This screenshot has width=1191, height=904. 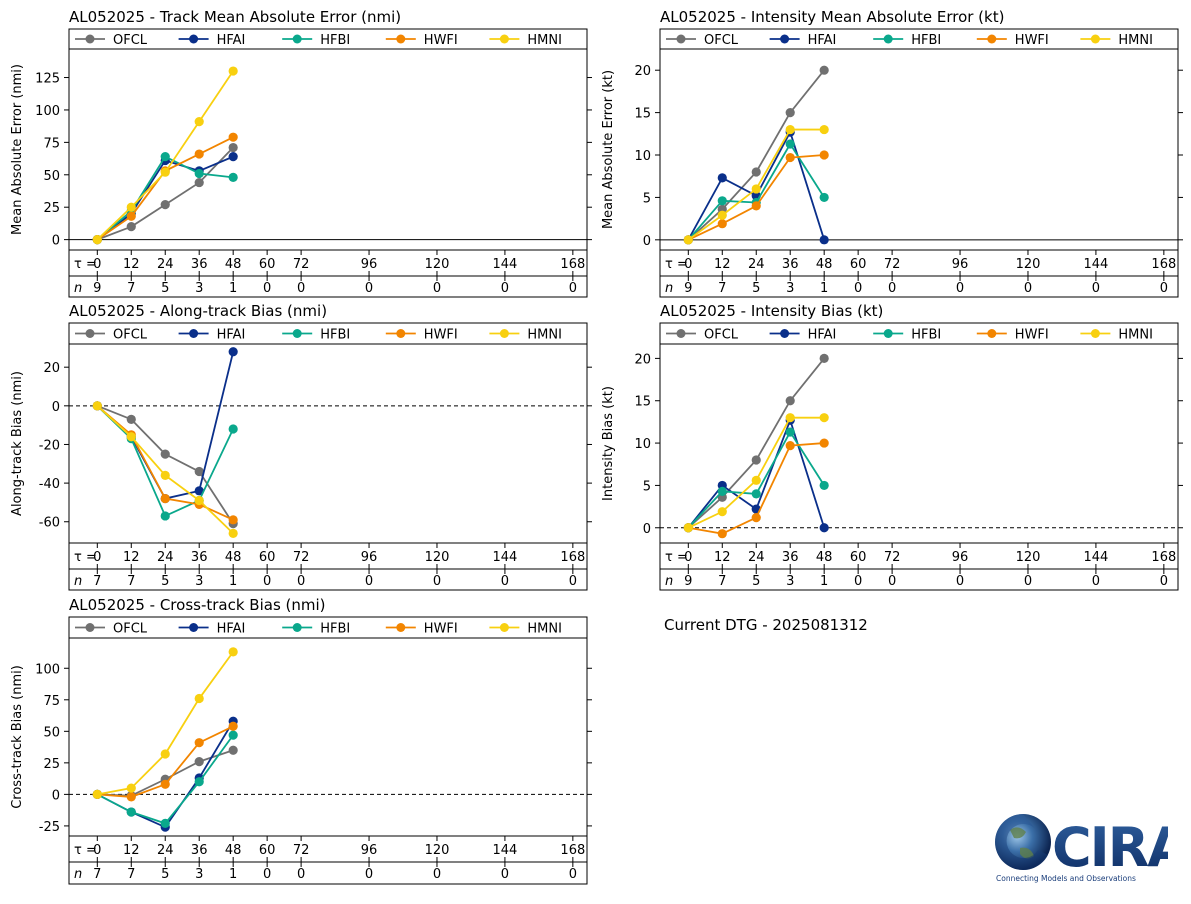 What do you see at coordinates (642, 359) in the screenshot?
I see `y-tick-label: 20` at bounding box center [642, 359].